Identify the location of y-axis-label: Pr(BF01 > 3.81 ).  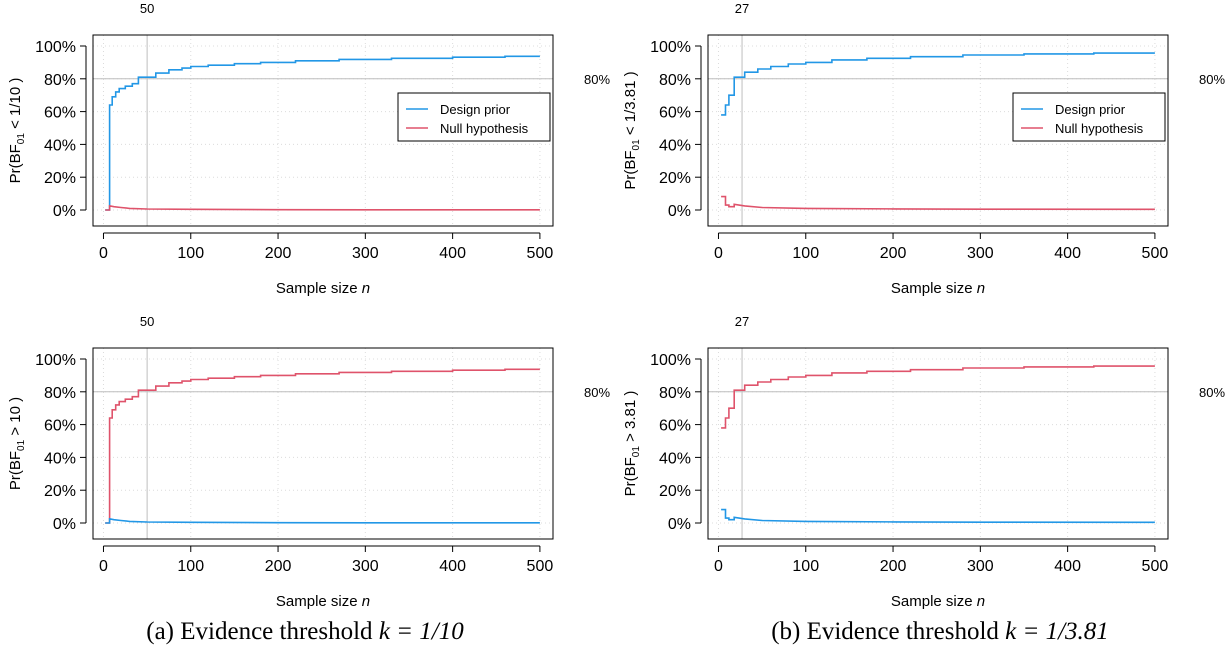
(632, 444).